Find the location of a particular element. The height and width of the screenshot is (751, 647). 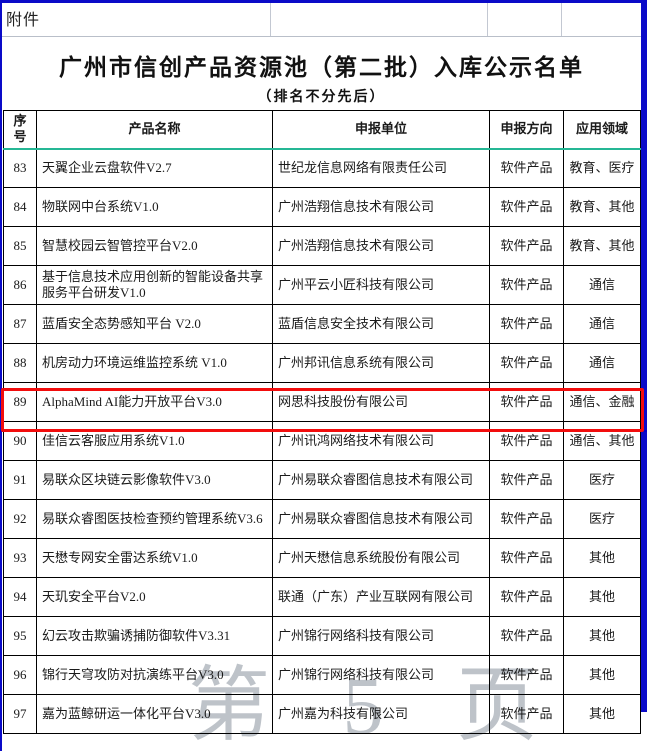

print-area-frame-left is located at coordinates (1, 375).